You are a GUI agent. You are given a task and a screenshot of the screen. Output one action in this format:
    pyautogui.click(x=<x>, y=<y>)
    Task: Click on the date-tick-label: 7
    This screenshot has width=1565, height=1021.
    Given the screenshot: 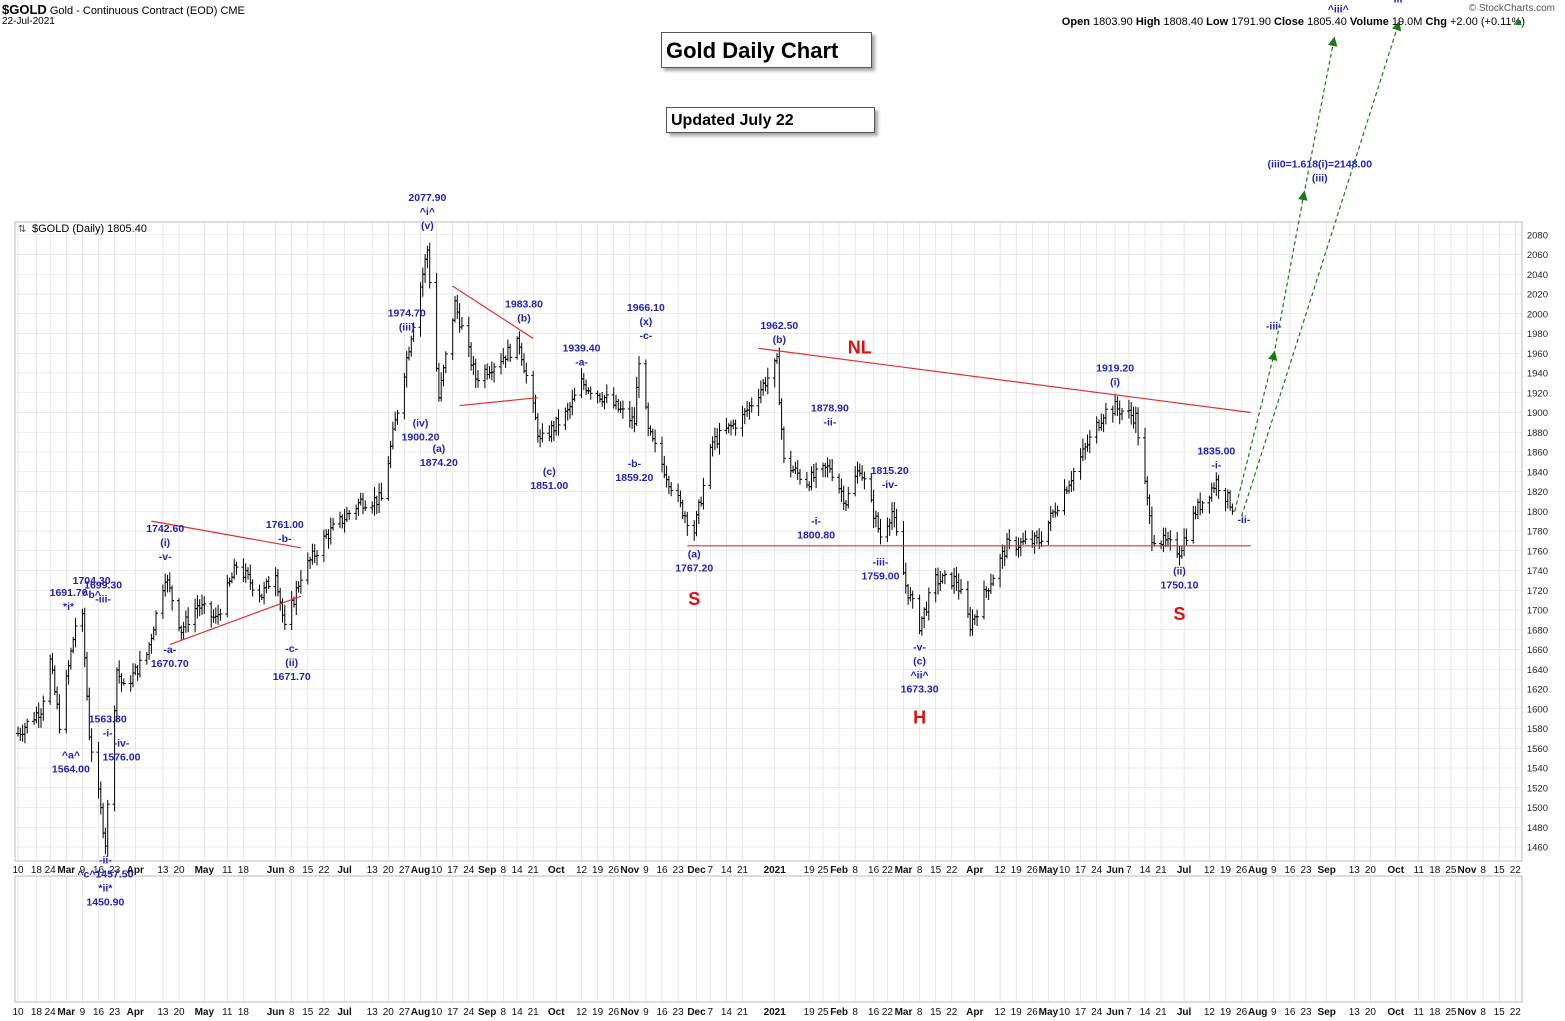 What is the action you would take?
    pyautogui.click(x=711, y=870)
    